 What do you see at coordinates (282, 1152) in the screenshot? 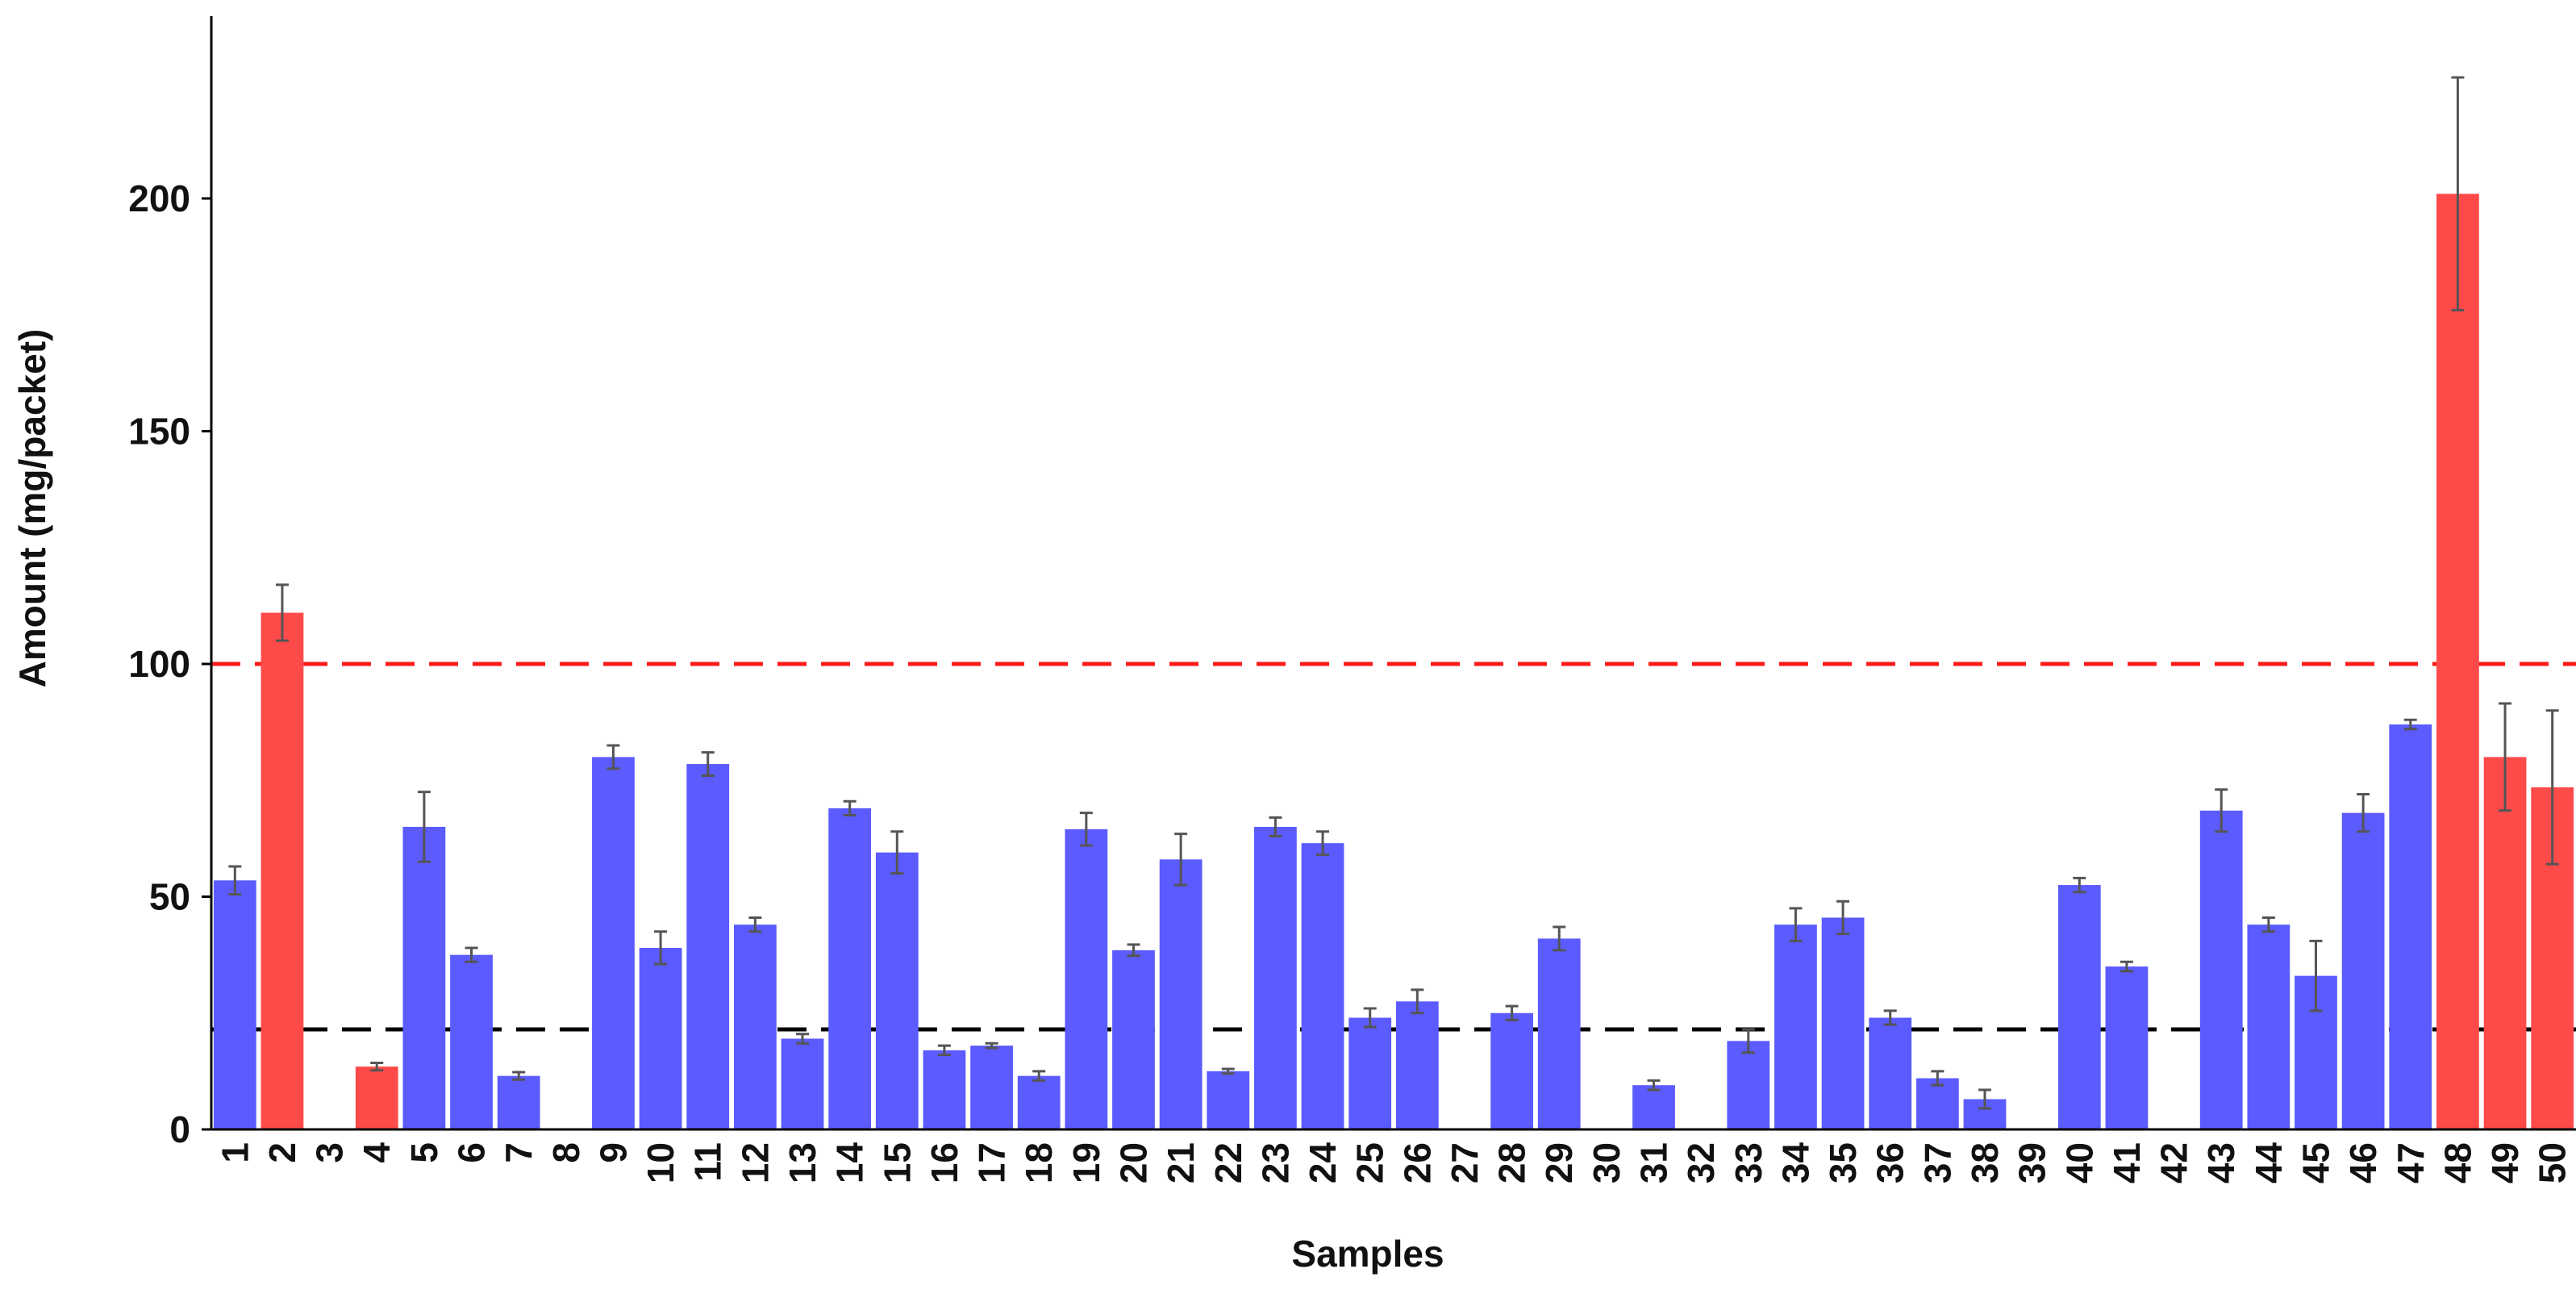
I see `x-tick-label-2: 2` at bounding box center [282, 1152].